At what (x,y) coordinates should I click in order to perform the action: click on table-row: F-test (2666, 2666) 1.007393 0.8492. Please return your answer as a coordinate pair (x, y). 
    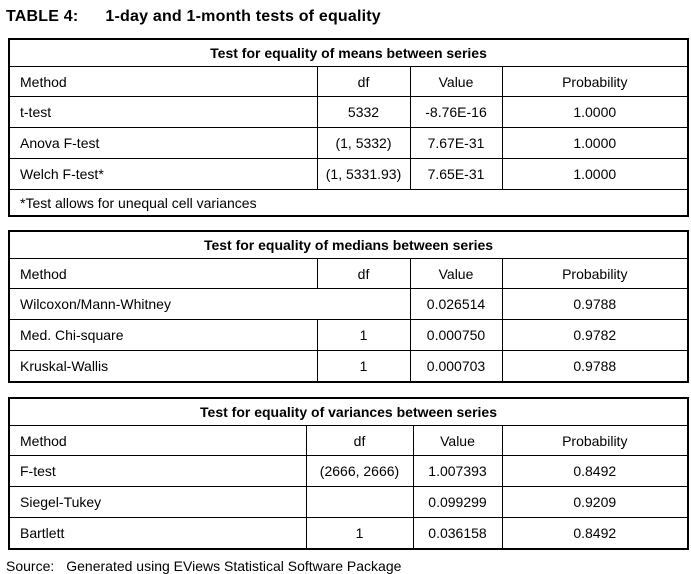
    Looking at the image, I should click on (348, 471).